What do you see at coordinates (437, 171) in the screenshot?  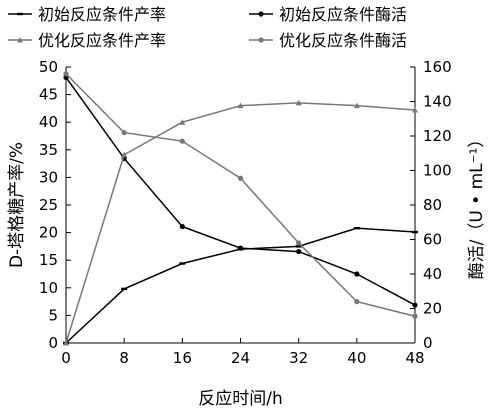 I see `right-y-tick-label: 100` at bounding box center [437, 171].